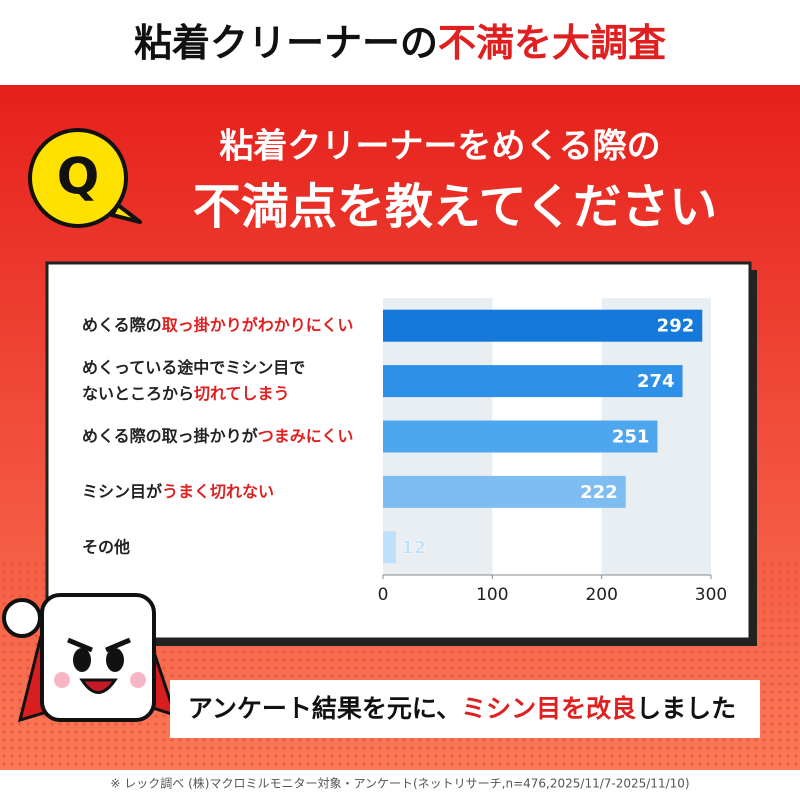 The width and height of the screenshot is (800, 800). Describe the element at coordinates (90, 658) in the screenshot. I see `mascot` at that location.